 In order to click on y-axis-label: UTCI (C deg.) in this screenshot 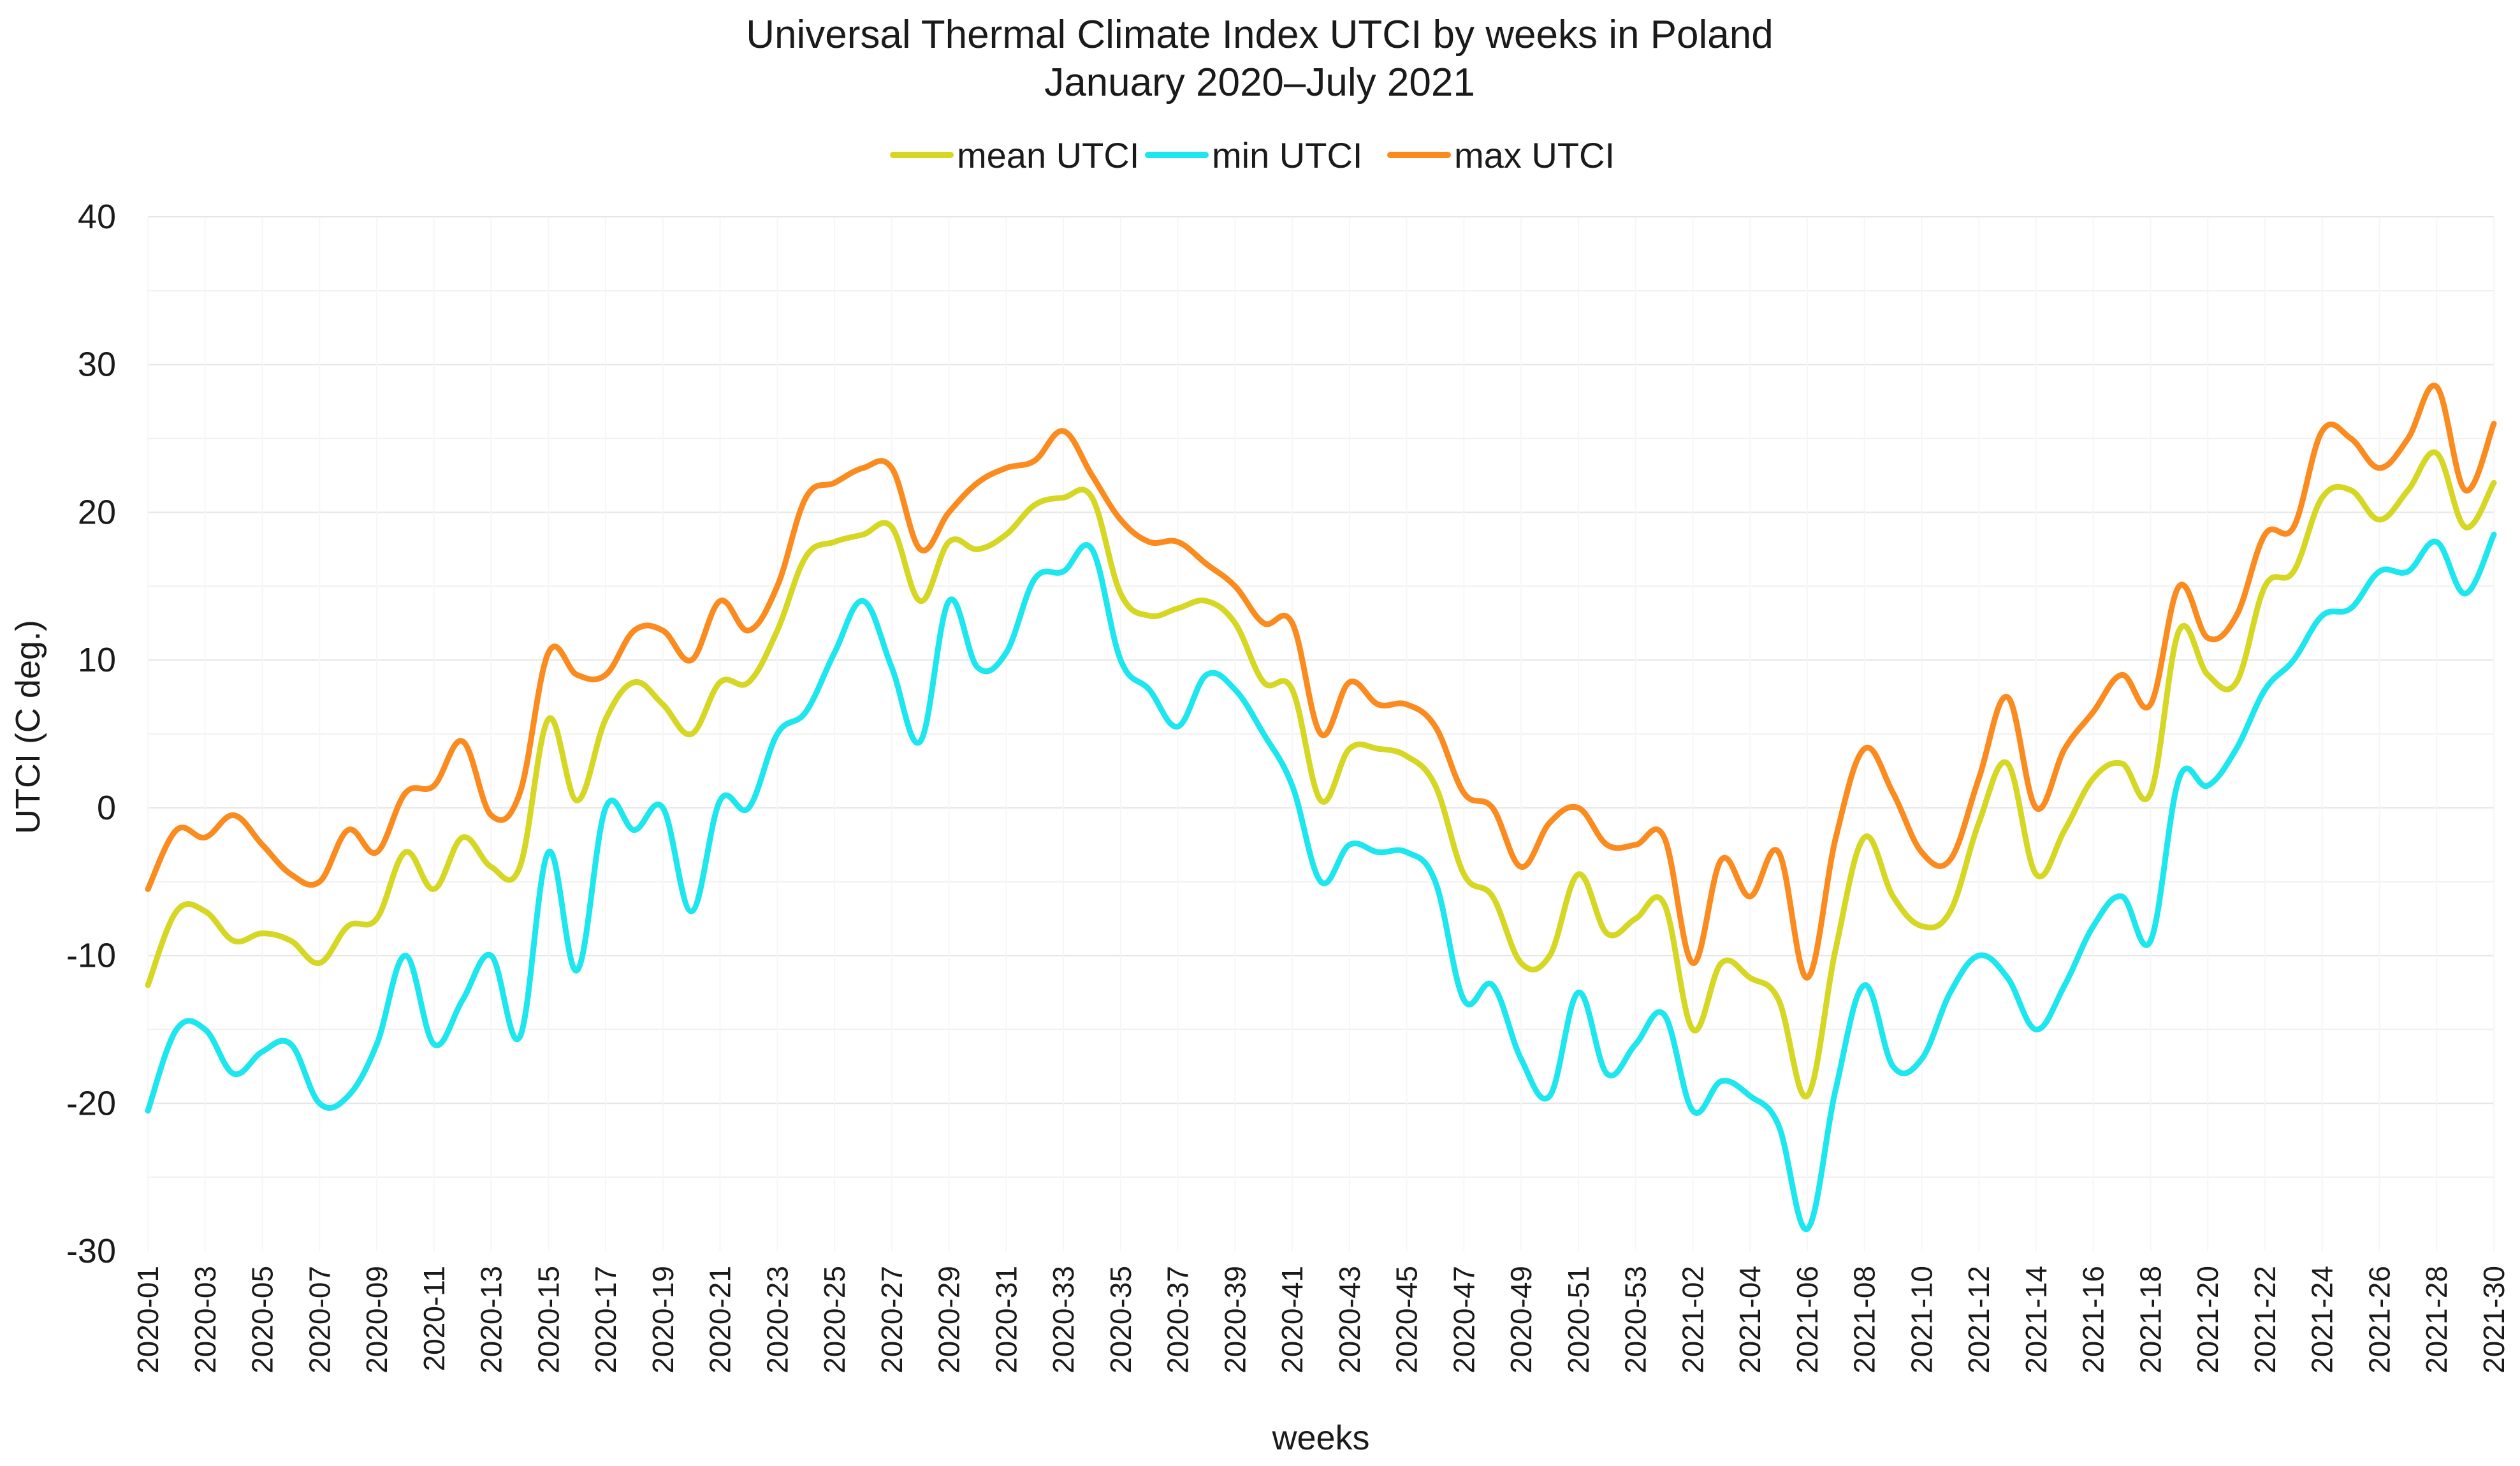, I will do `click(28, 727)`.